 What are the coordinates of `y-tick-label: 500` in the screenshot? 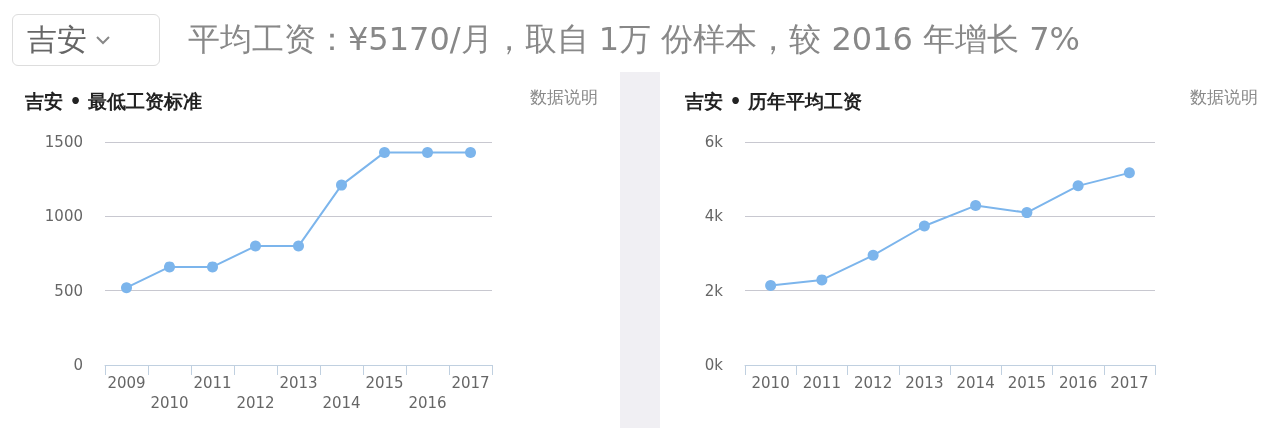 It's located at (68, 290).